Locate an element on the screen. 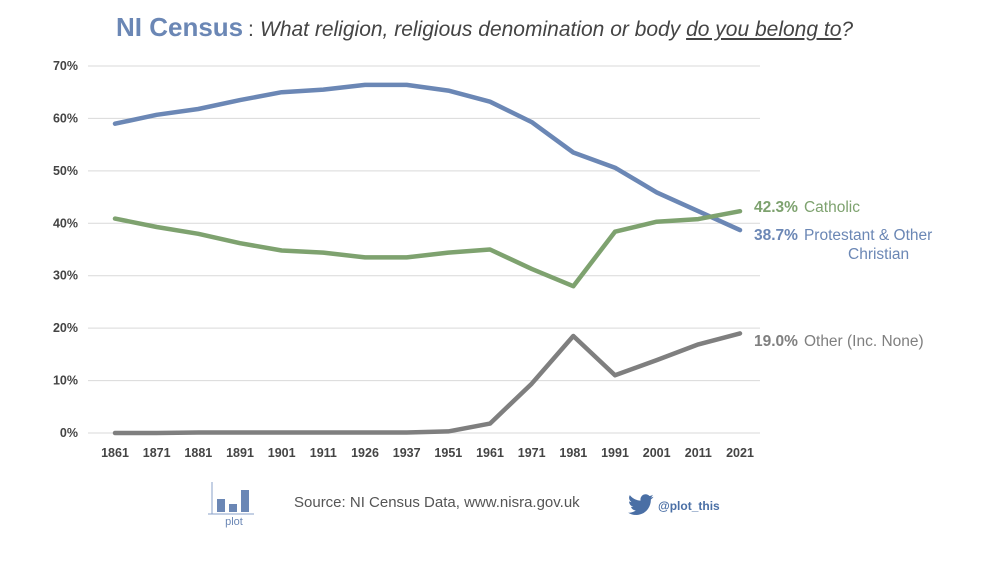 The height and width of the screenshot is (564, 998). source-text: Source: NI Census Data, www.nisra.gov.uk is located at coordinates (437, 502).